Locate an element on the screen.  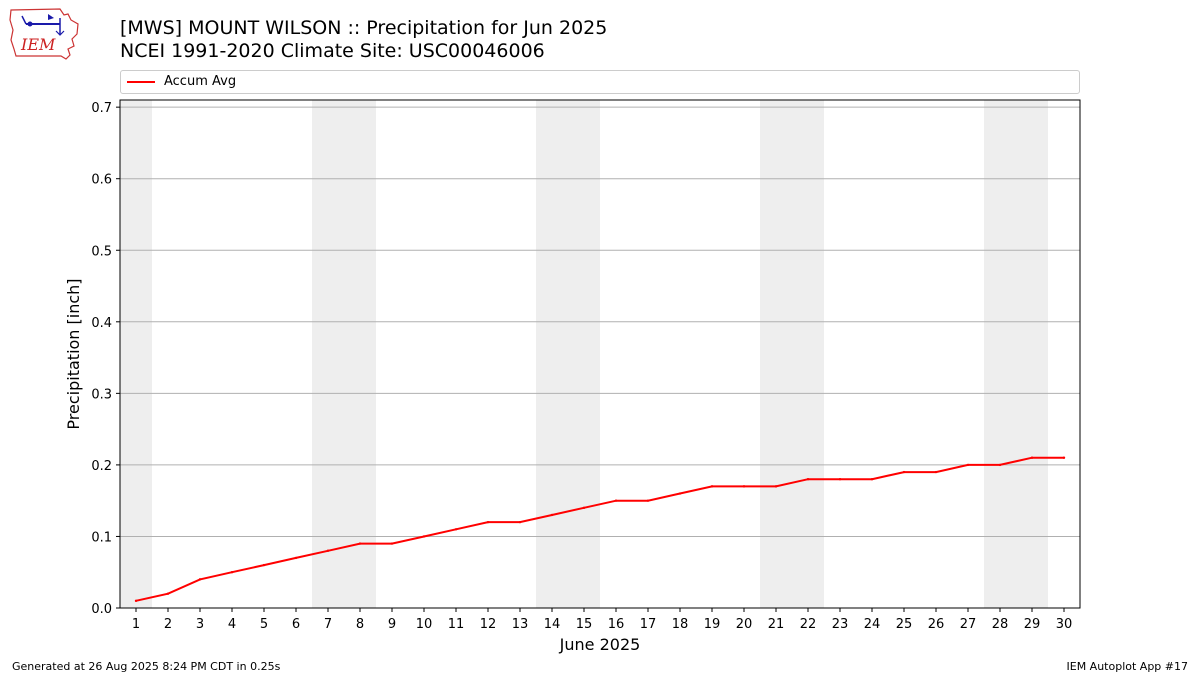
x-tick-label: 4 is located at coordinates (232, 624).